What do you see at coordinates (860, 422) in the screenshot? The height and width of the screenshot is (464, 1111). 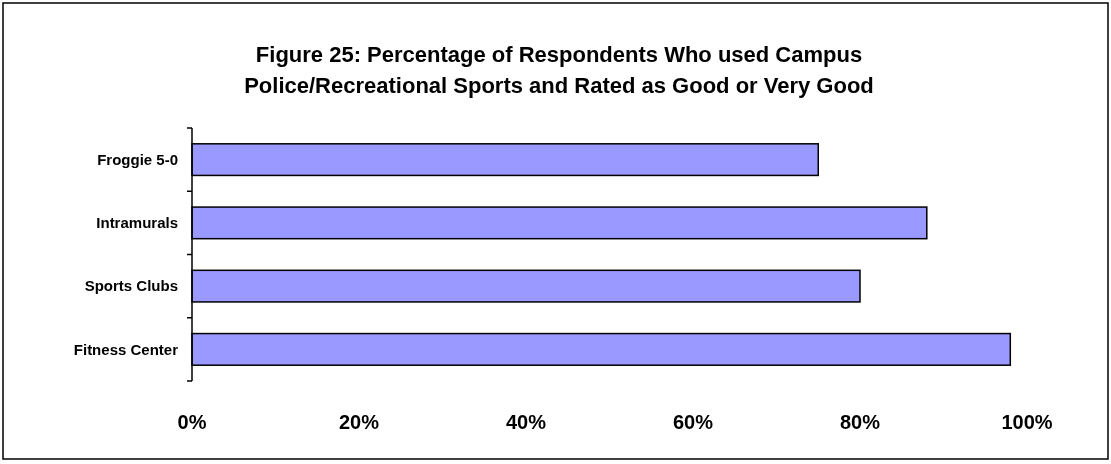 I see `x-tick-label: 80%` at bounding box center [860, 422].